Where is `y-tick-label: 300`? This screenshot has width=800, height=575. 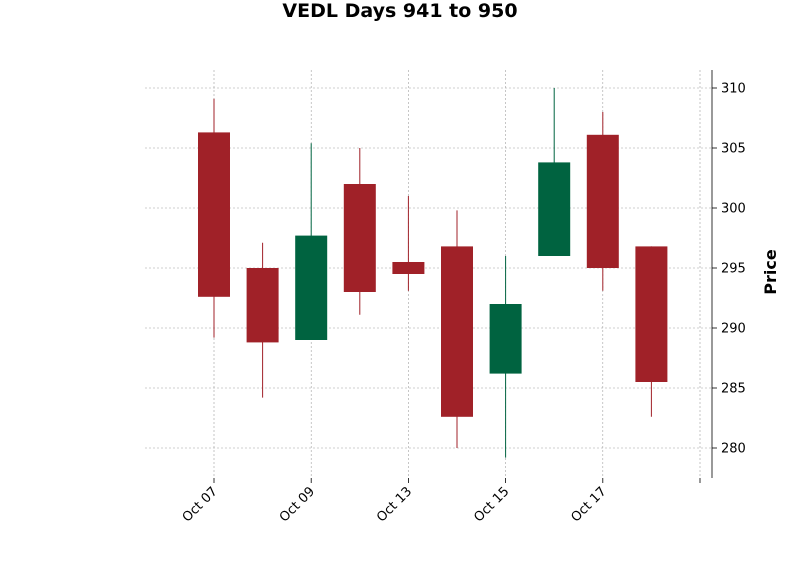
y-tick-label: 300 is located at coordinates (733, 209).